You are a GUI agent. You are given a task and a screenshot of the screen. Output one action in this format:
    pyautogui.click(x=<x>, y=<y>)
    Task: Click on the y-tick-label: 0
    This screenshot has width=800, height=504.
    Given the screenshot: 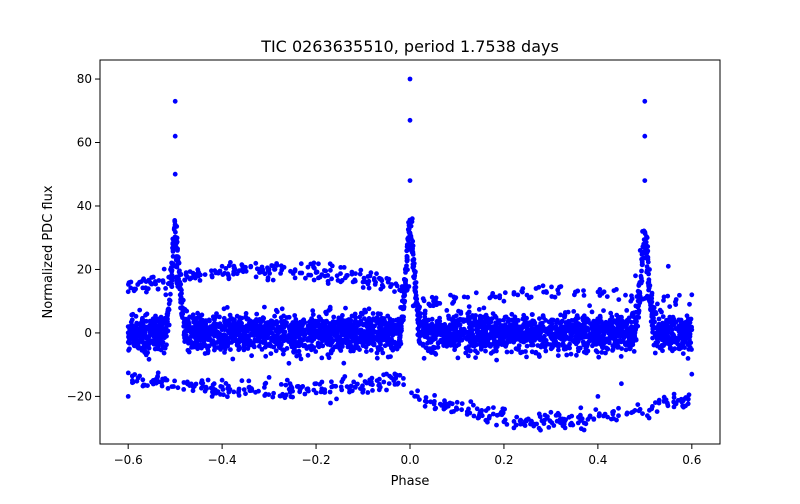 What is the action you would take?
    pyautogui.click(x=88, y=333)
    